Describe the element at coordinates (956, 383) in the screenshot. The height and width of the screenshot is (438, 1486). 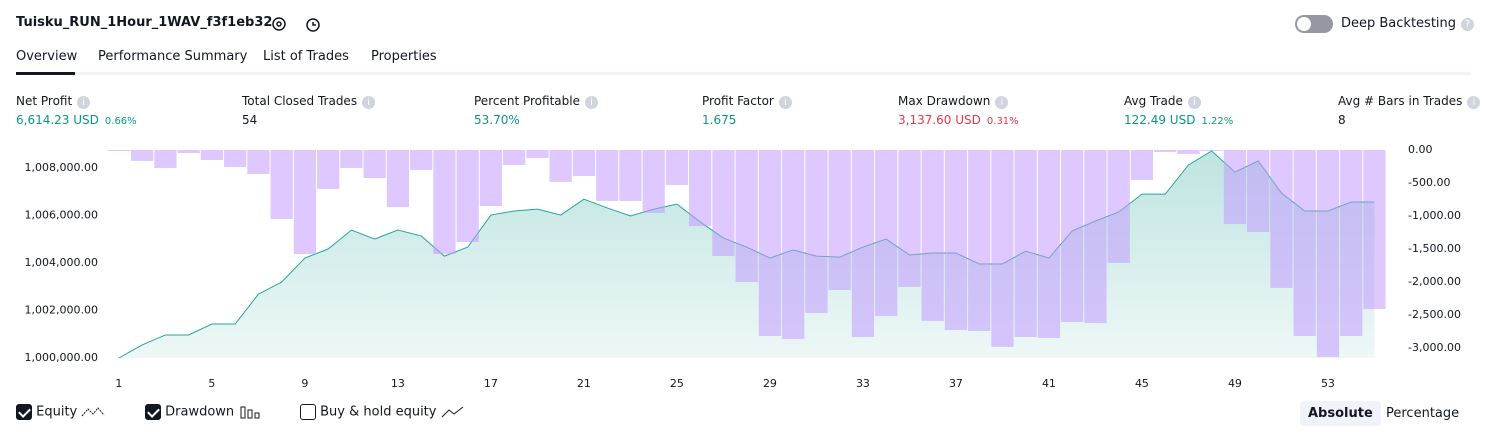
I see `x-tick-label: 37` at that location.